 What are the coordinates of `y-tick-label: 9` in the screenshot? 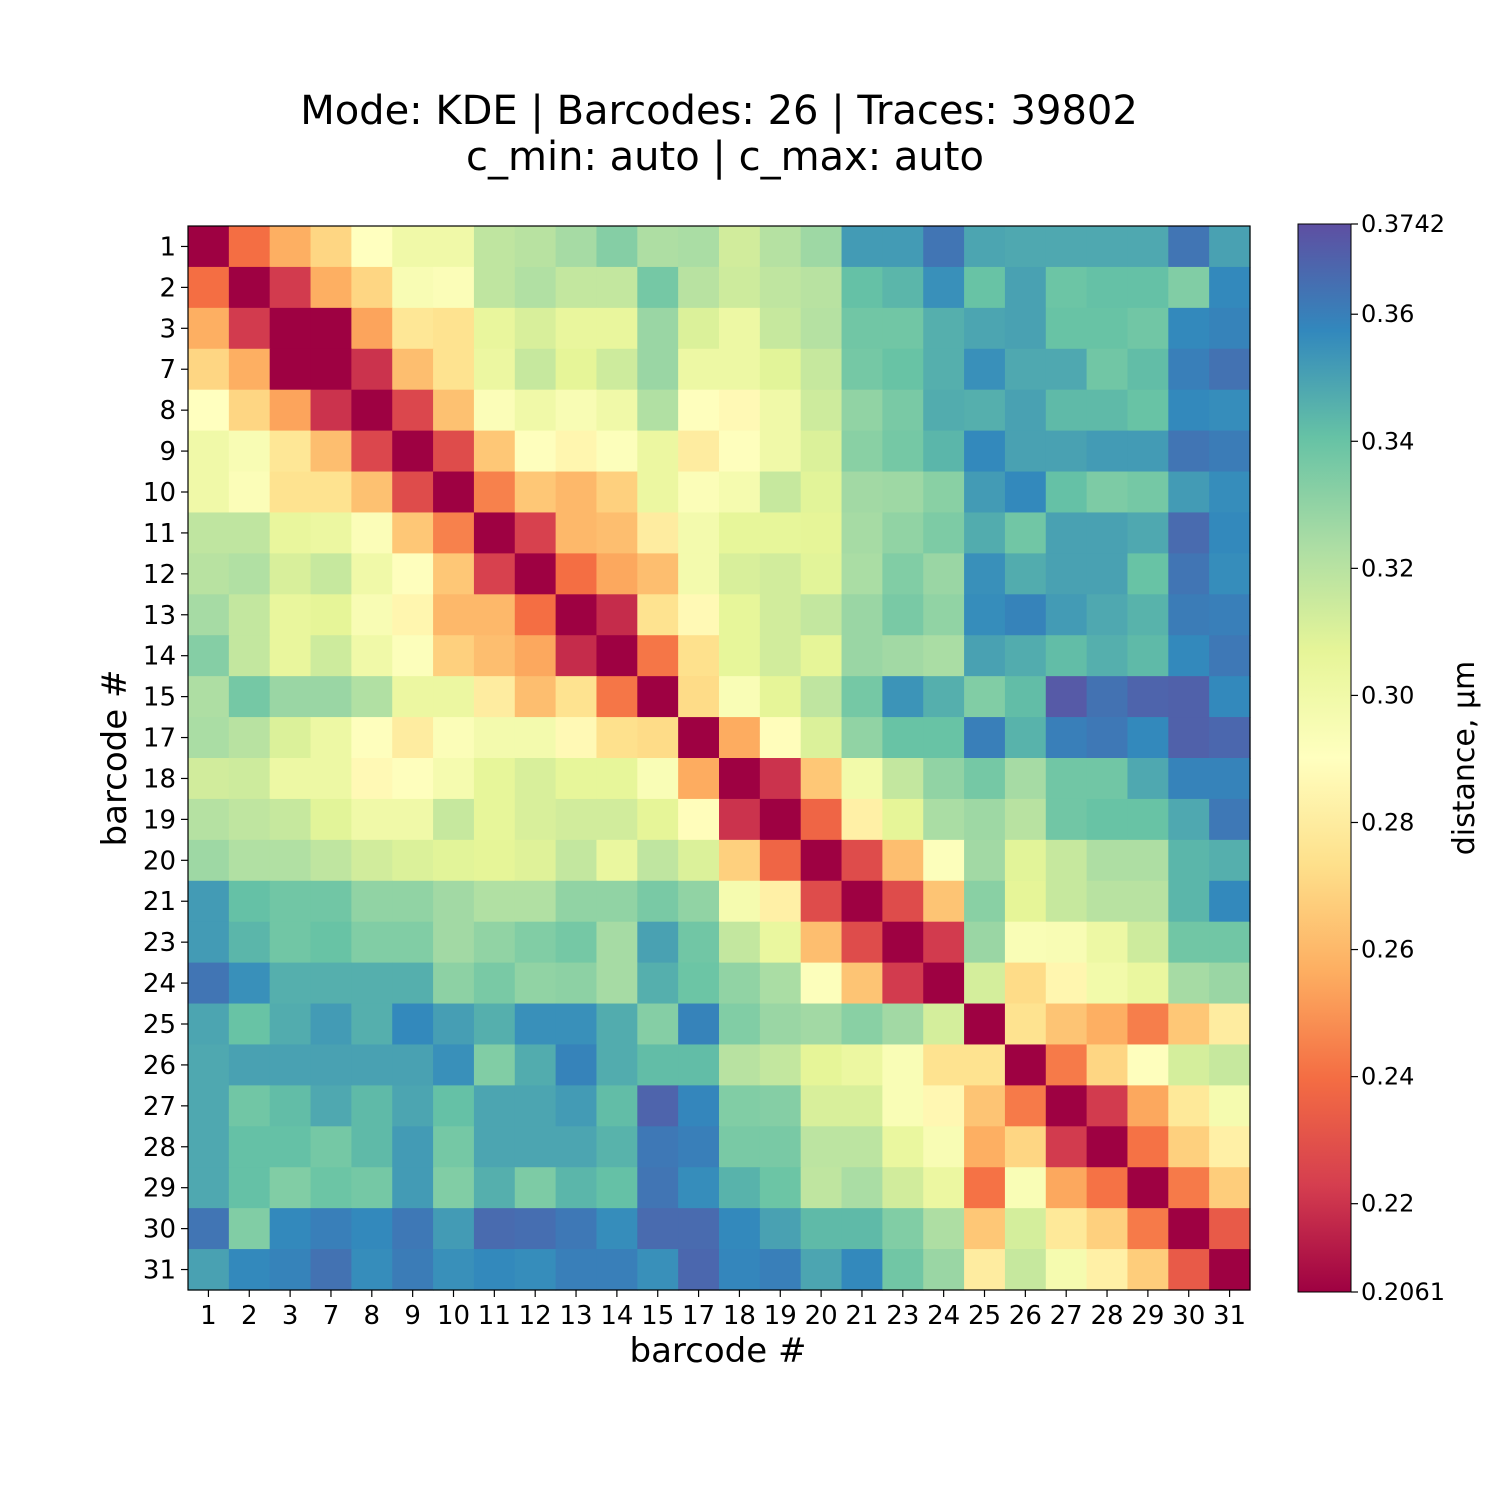 It's located at (167, 452).